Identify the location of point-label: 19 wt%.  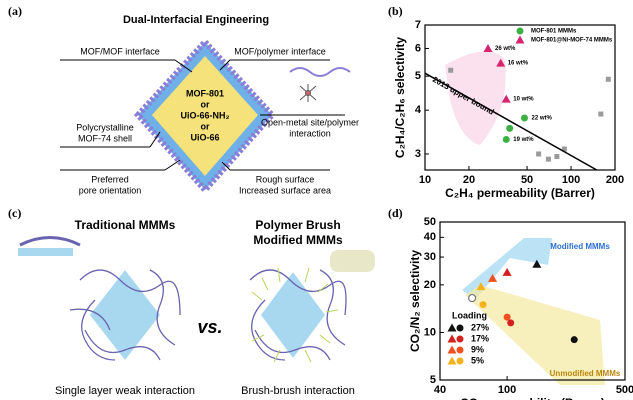
(523, 140).